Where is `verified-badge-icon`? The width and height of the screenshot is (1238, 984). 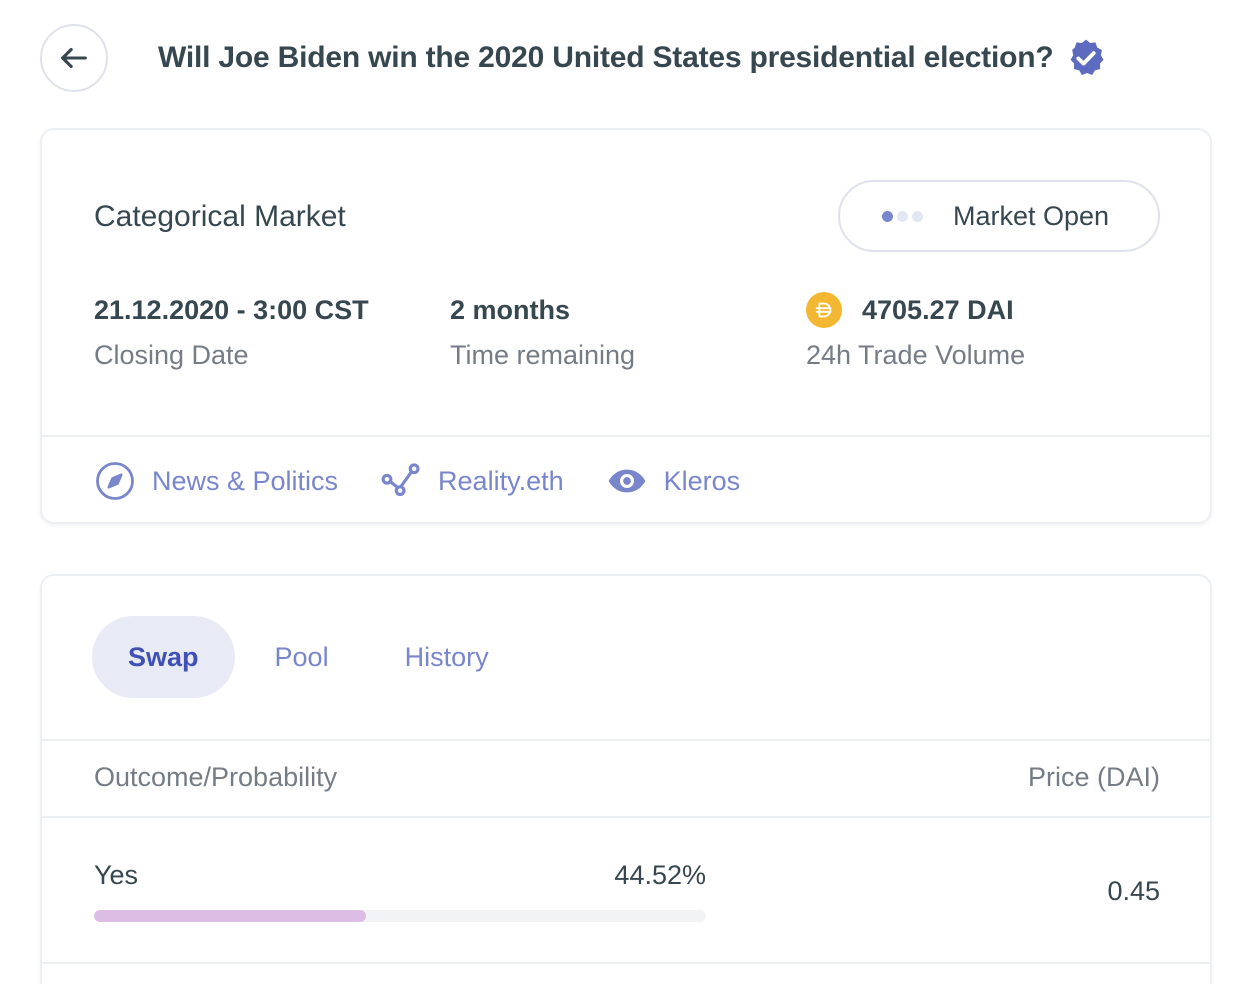
verified-badge-icon is located at coordinates (1086, 58).